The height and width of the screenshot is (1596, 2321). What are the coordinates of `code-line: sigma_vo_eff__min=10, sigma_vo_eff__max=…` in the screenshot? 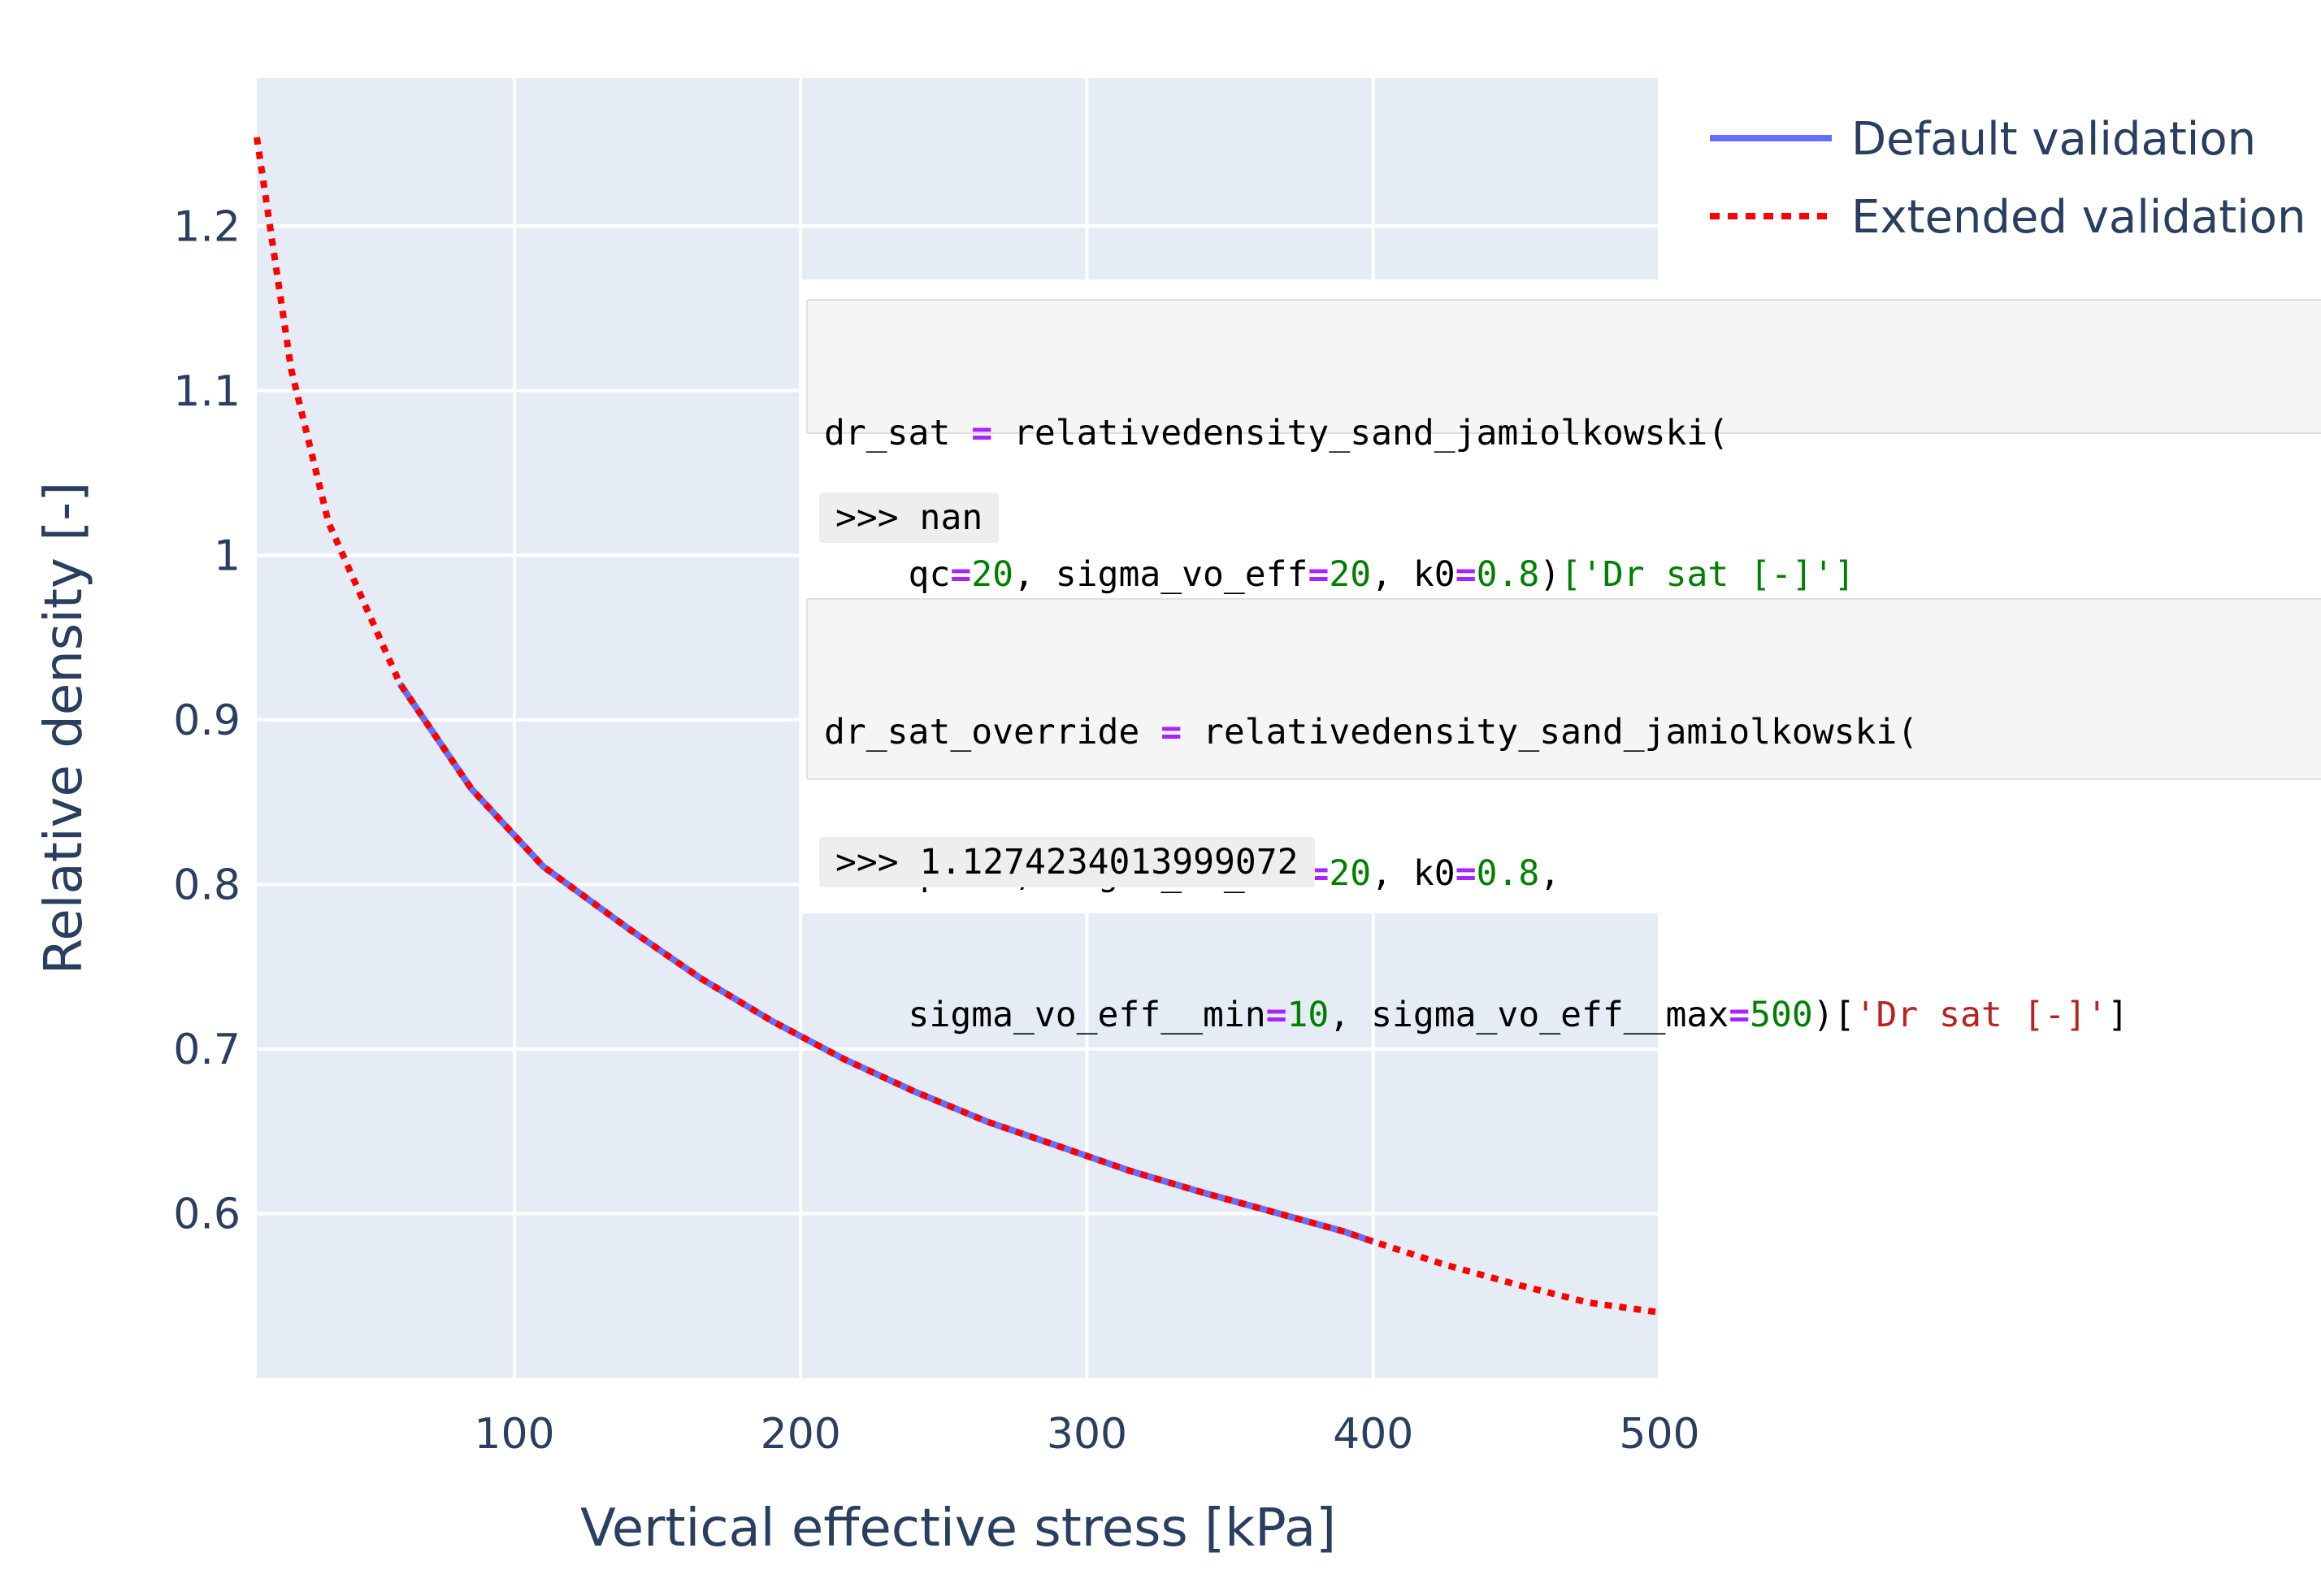 It's located at (1476, 1015).